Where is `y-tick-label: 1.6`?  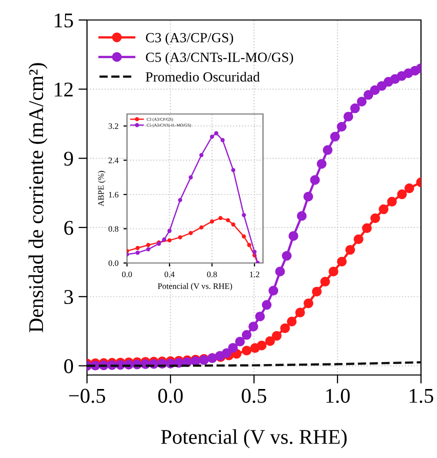
y-tick-label: 1.6 is located at coordinates (113, 195).